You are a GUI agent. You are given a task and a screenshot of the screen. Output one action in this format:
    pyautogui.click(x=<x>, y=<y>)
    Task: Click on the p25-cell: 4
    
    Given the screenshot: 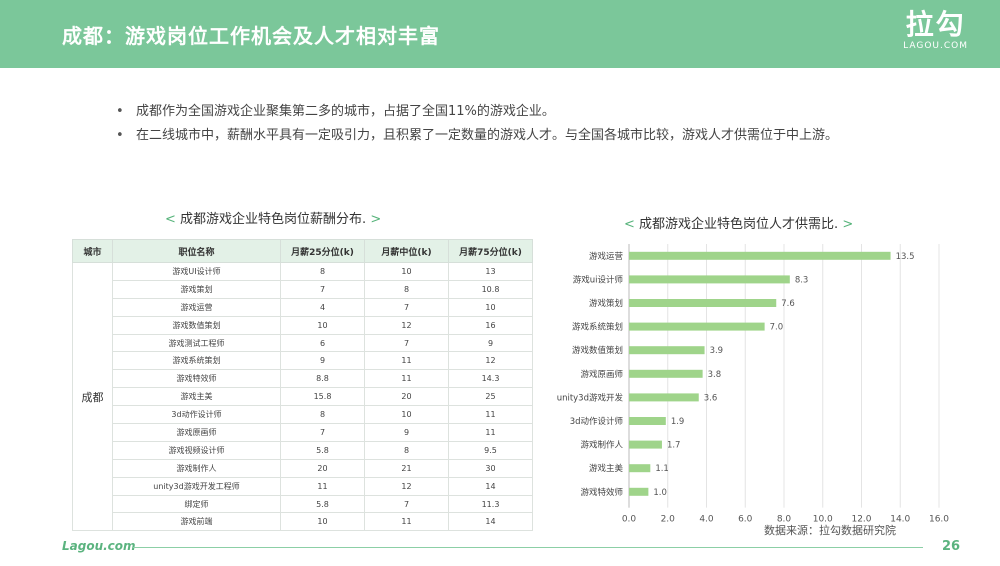 What is the action you would take?
    pyautogui.click(x=322, y=307)
    